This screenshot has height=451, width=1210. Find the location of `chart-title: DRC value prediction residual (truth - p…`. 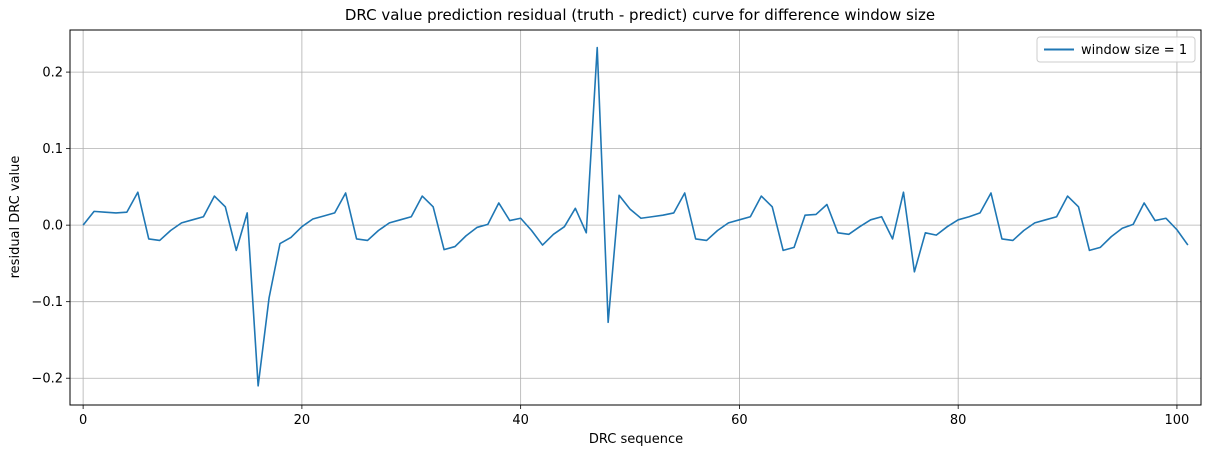

chart-title: DRC value prediction residual (truth - p… is located at coordinates (640, 15).